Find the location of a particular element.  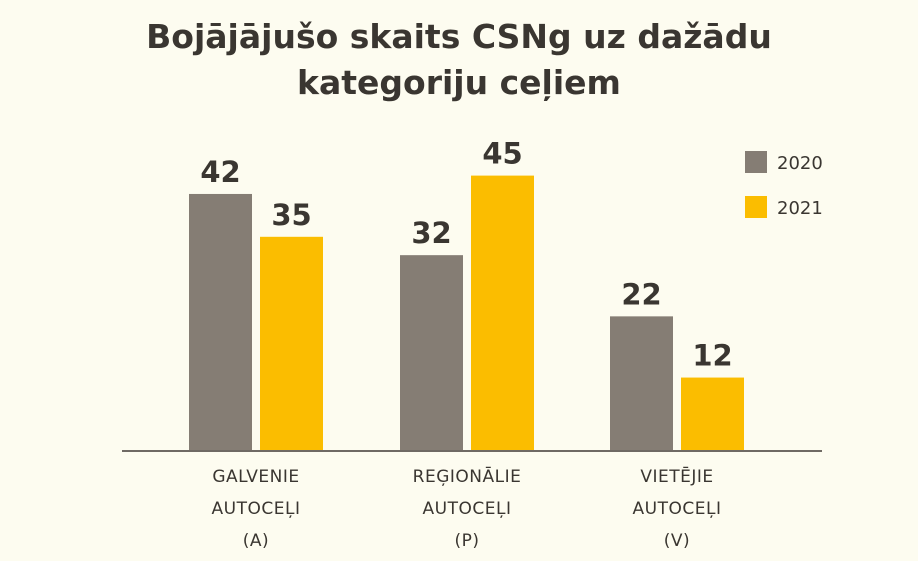

category-label-0-line-1: AUTOCEĻI is located at coordinates (256, 509).